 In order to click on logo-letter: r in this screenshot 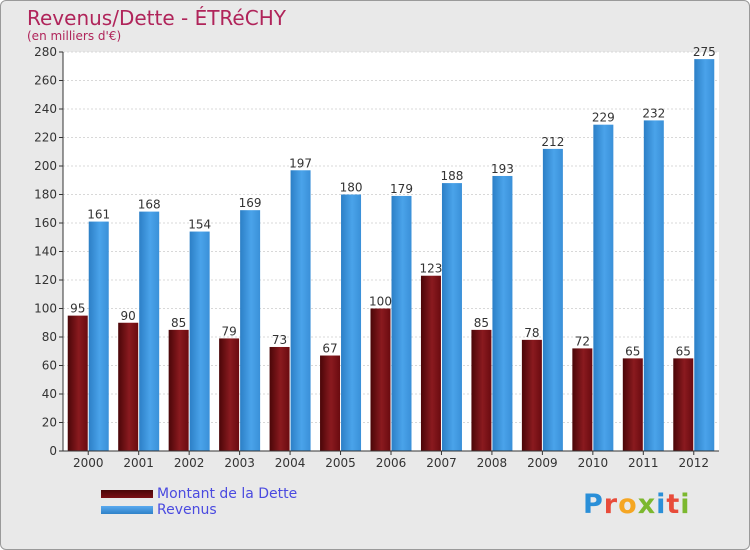, I will do `click(611, 504)`.